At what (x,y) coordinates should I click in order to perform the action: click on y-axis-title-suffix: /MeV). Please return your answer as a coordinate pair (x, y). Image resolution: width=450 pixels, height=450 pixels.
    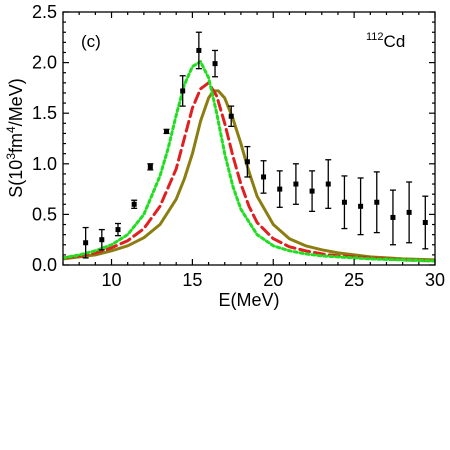
    Looking at the image, I should click on (16, 102).